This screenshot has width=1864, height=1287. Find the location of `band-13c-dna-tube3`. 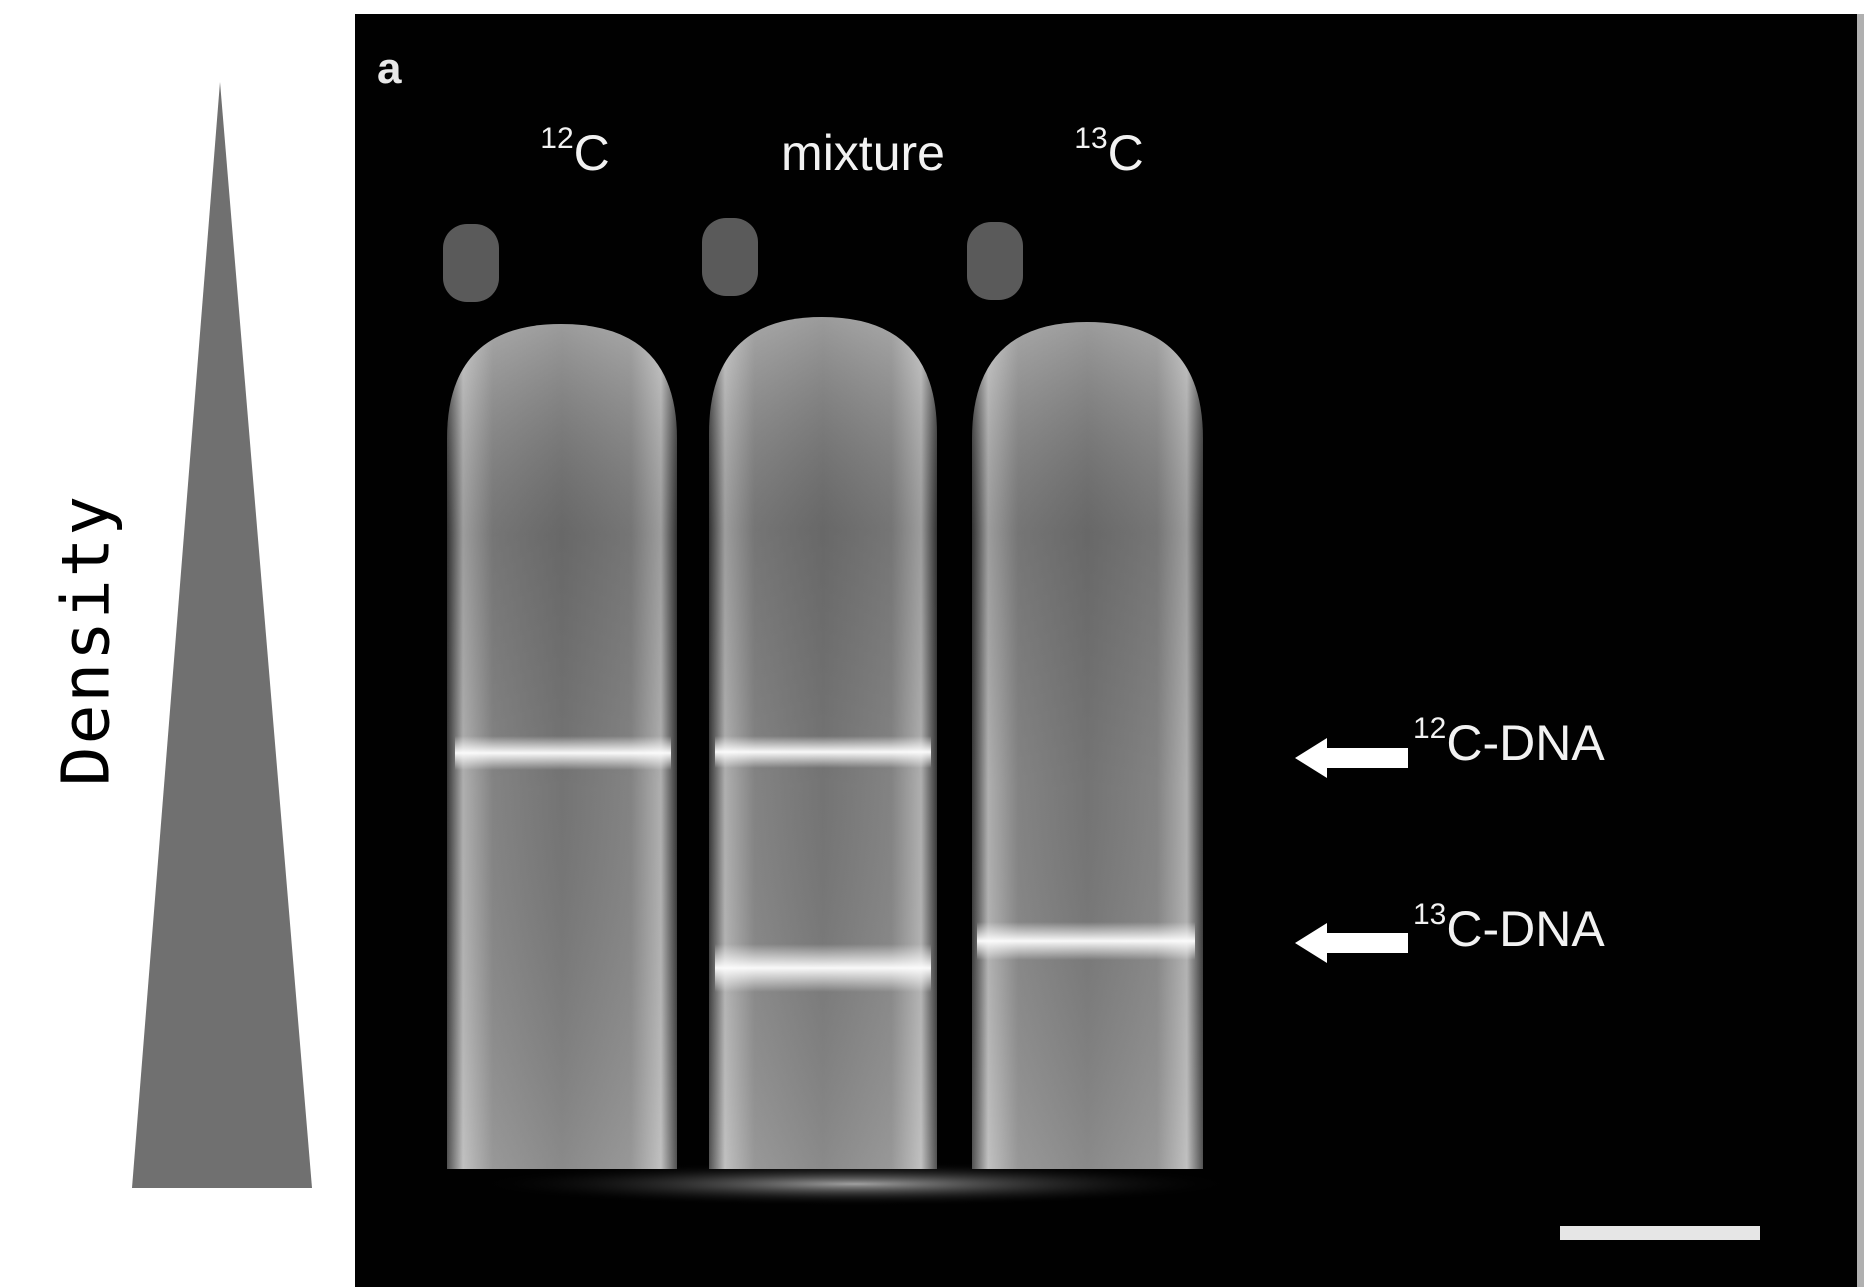

band-13c-dna-tube3 is located at coordinates (1086, 941).